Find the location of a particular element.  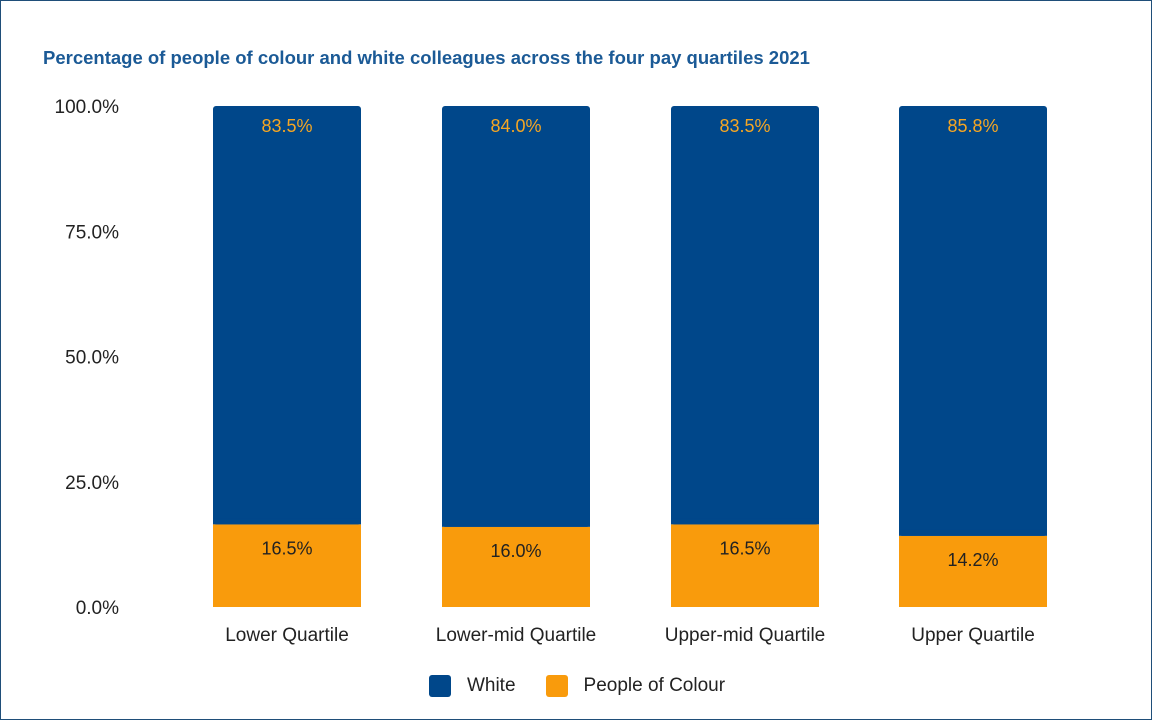

legend-item-white: White is located at coordinates (472, 686).